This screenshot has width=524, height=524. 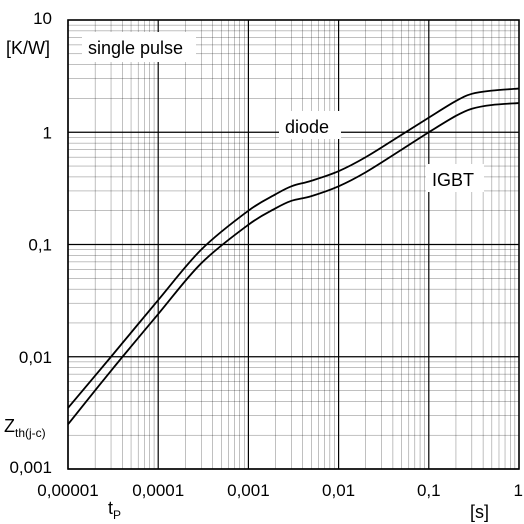 I want to click on x-tick-label: 0,01, so click(x=338, y=490).